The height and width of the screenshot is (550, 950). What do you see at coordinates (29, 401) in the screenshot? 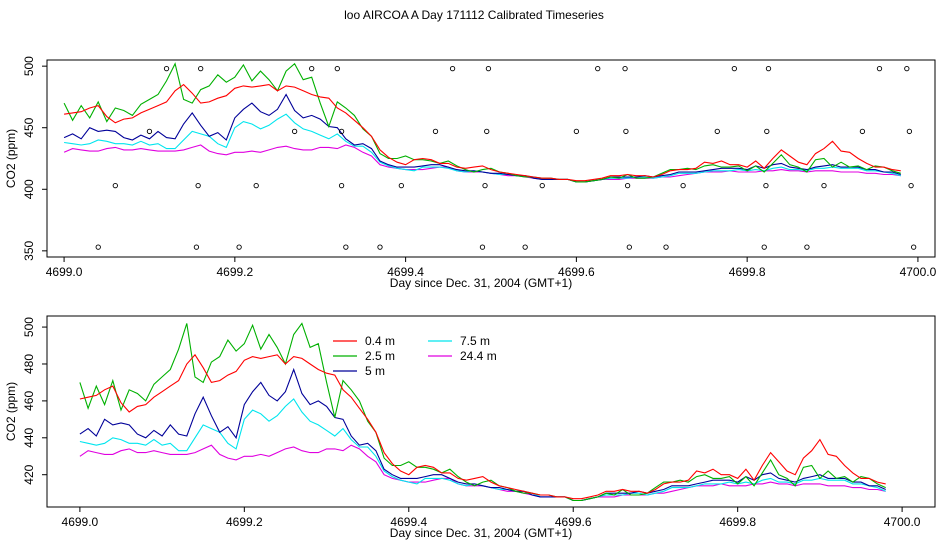
I see `y-tick-label: 460` at bounding box center [29, 401].